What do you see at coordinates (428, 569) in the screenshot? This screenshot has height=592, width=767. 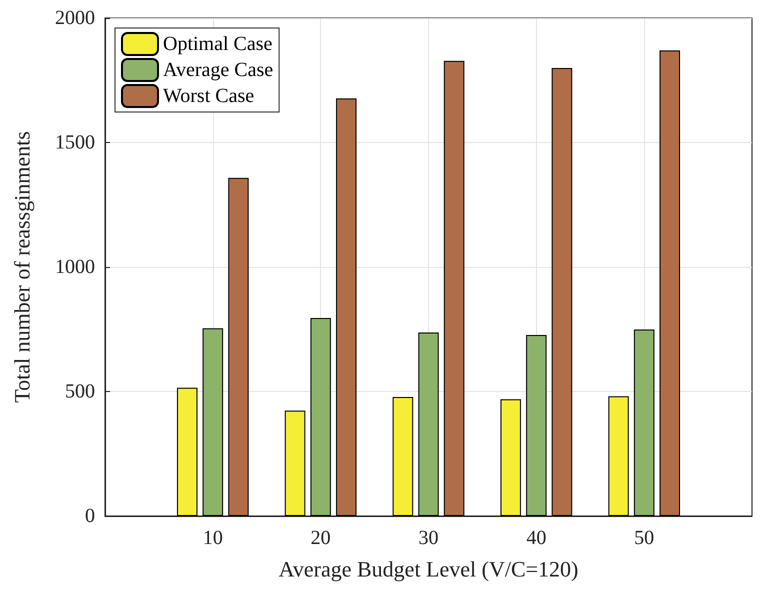 I see `x-axis-title: Average Budget Level (V/C=120)` at bounding box center [428, 569].